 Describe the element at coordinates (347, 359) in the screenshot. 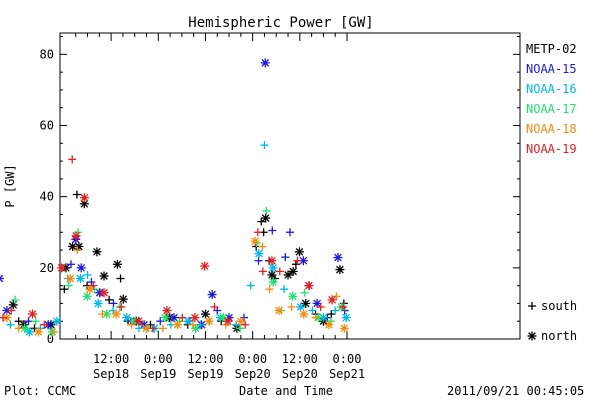

I see `x-tick-label-time: 0:00` at that location.